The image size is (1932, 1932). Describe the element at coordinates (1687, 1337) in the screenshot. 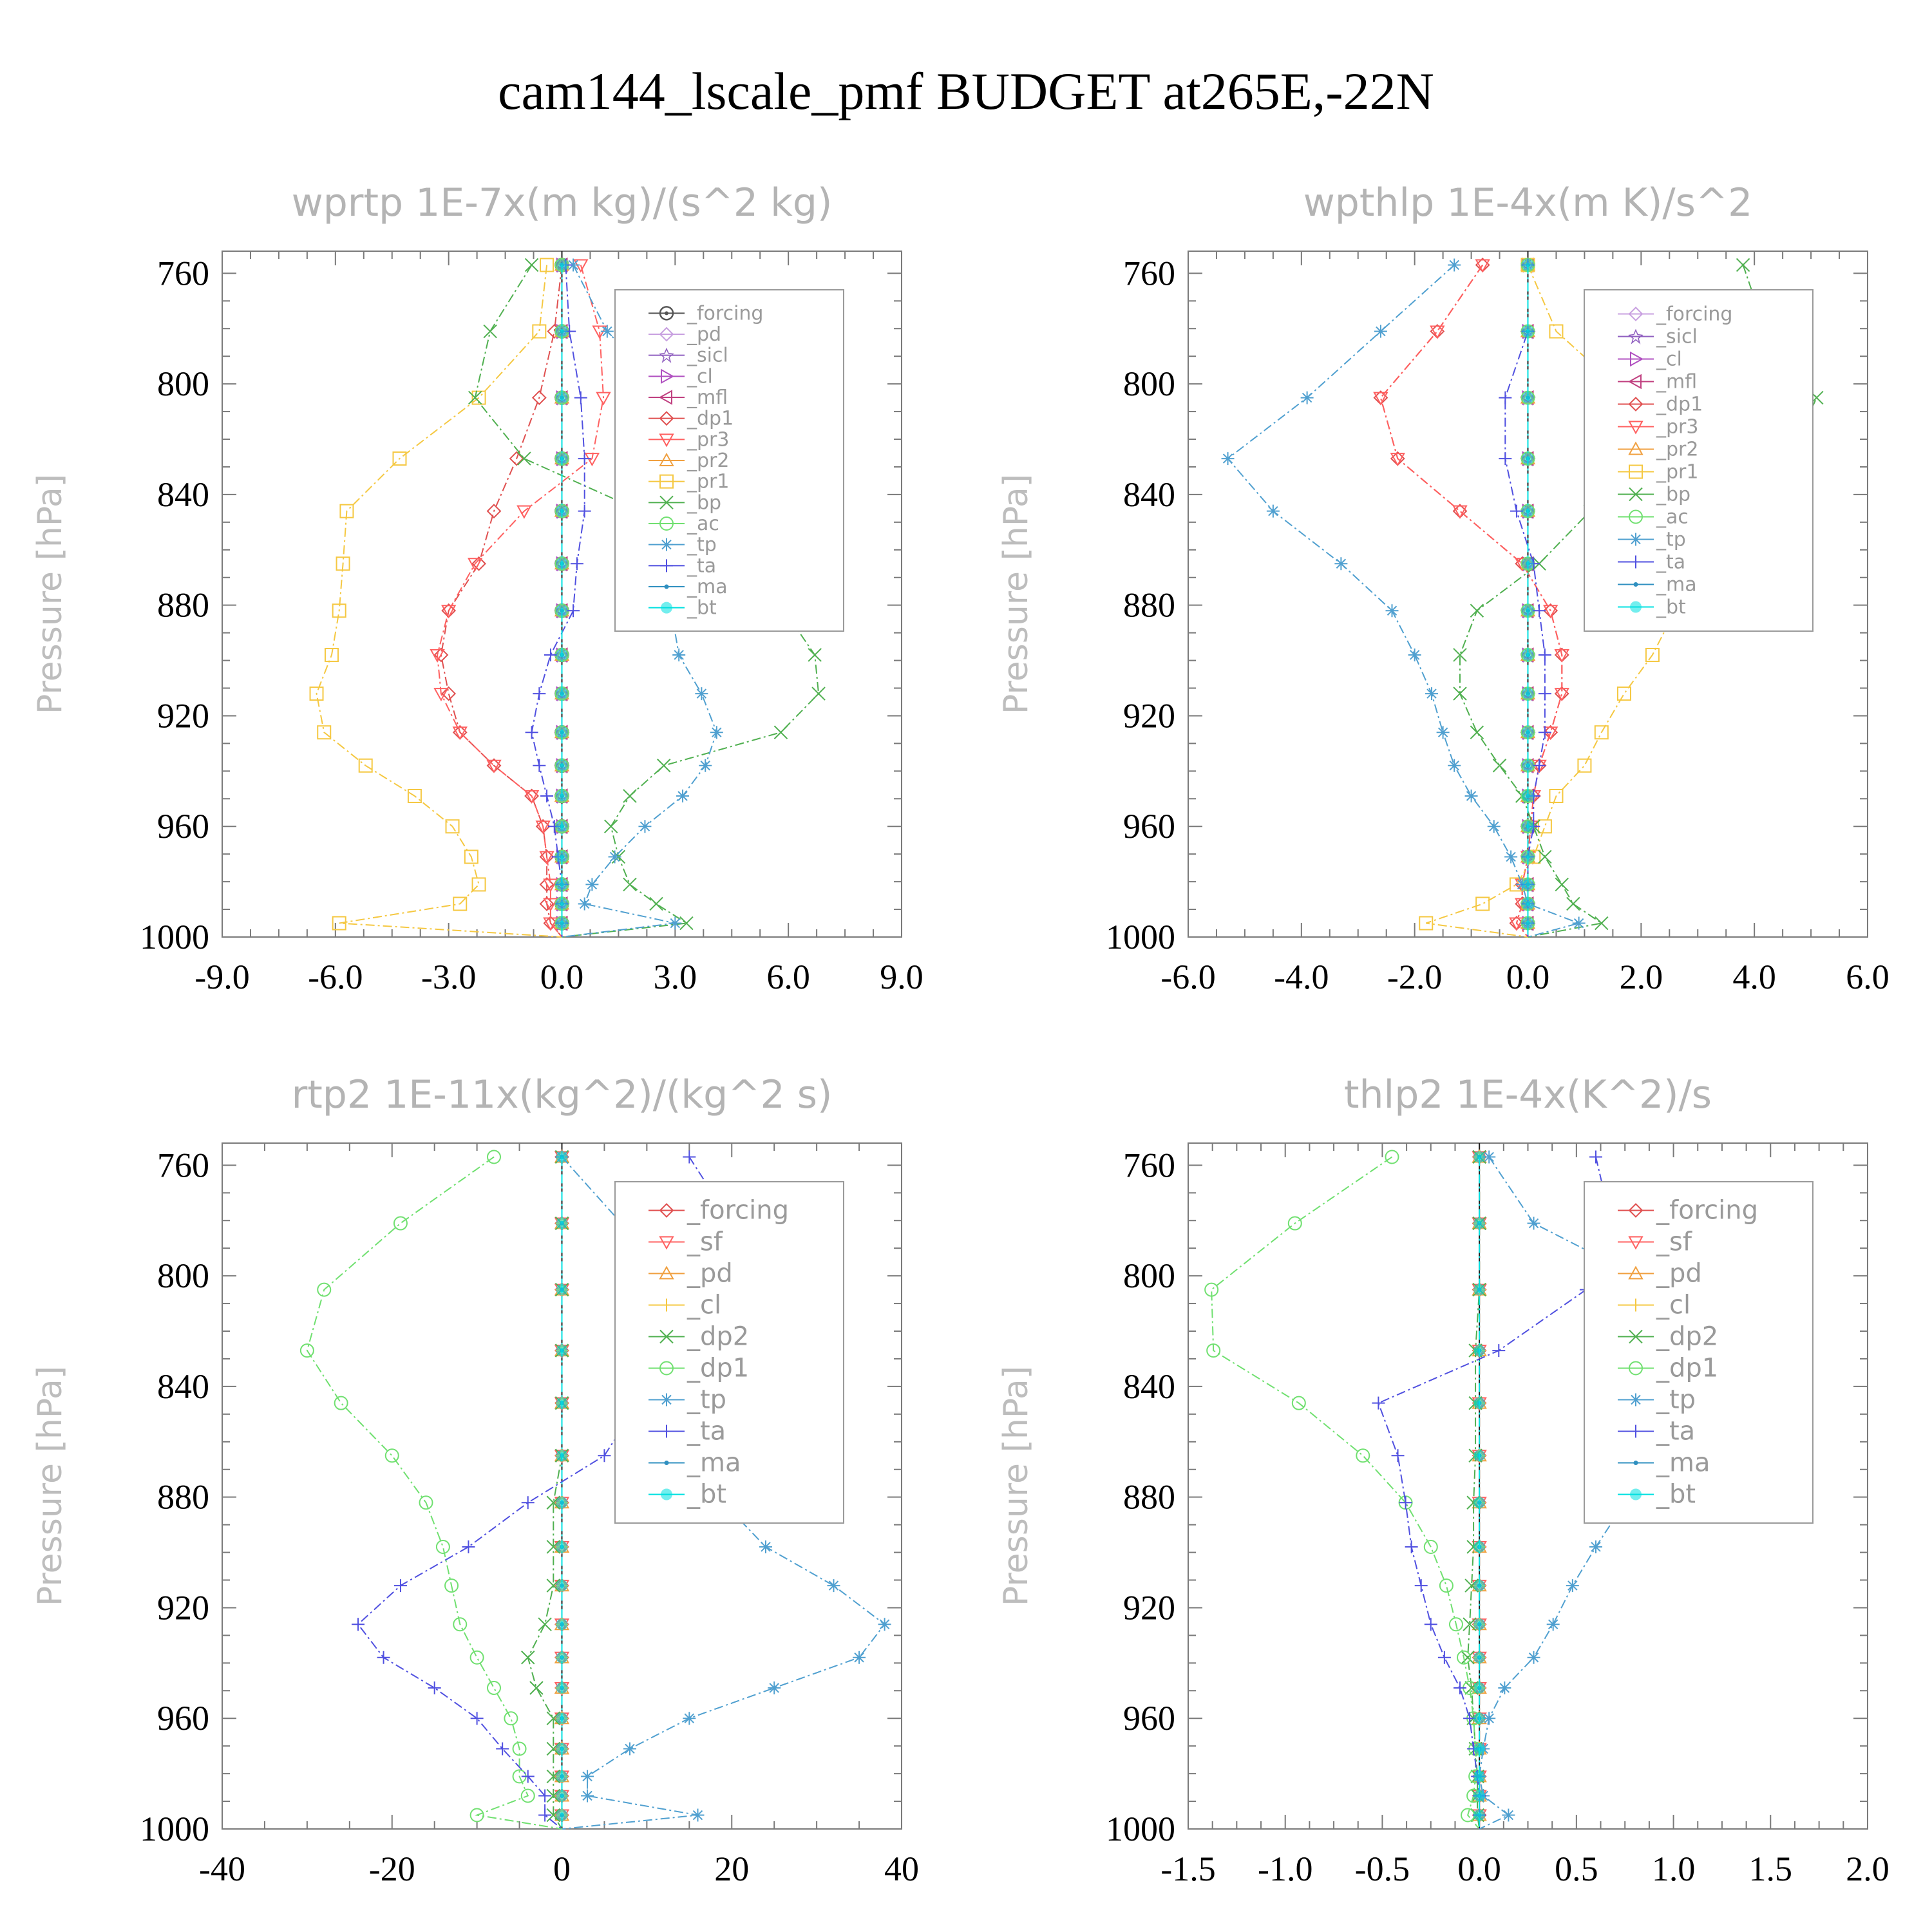

I see `legend-entry: _dp2` at that location.